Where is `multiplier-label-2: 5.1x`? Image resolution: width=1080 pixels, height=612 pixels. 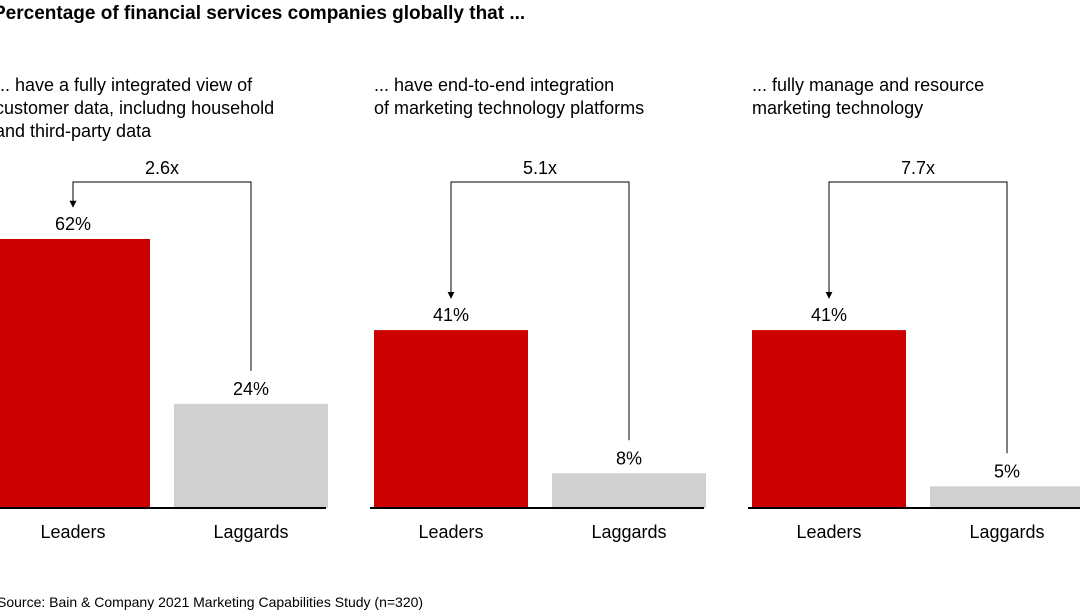
multiplier-label-2: 5.1x is located at coordinates (540, 168).